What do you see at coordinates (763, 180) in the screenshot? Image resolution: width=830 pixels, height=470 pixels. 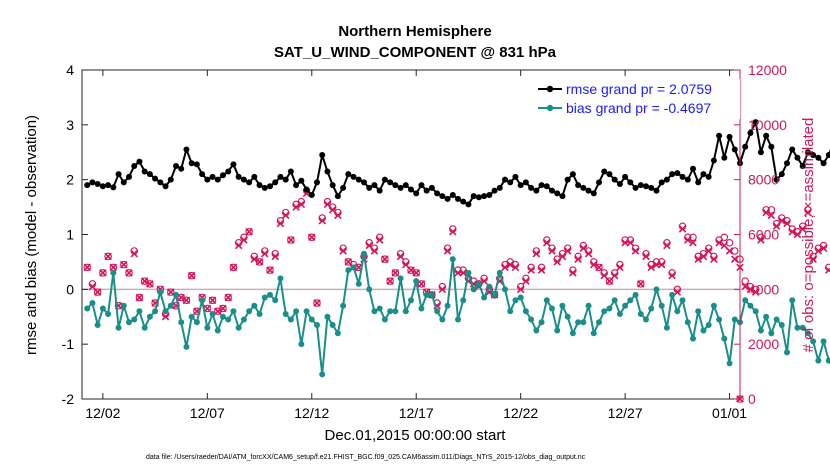 I see `y2-tick-label: 8000` at bounding box center [763, 180].